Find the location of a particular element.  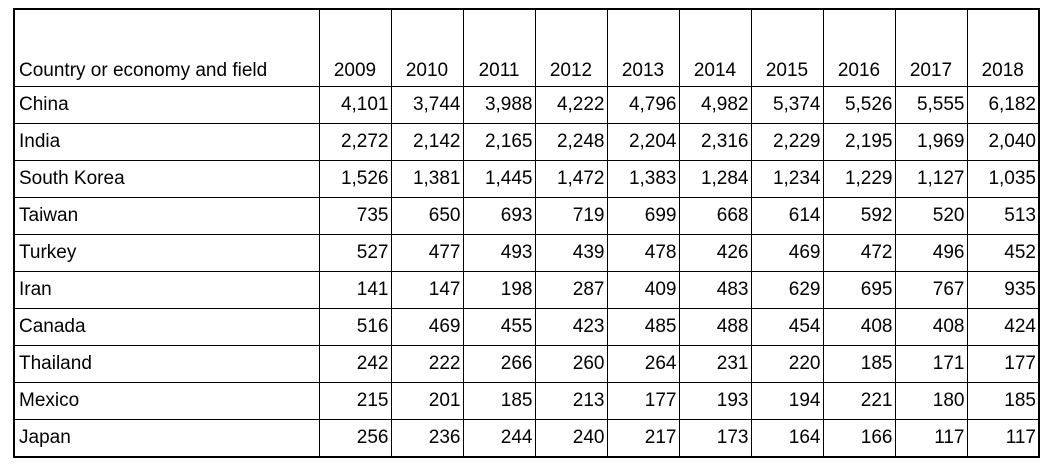

cell: 240 is located at coordinates (571, 438).